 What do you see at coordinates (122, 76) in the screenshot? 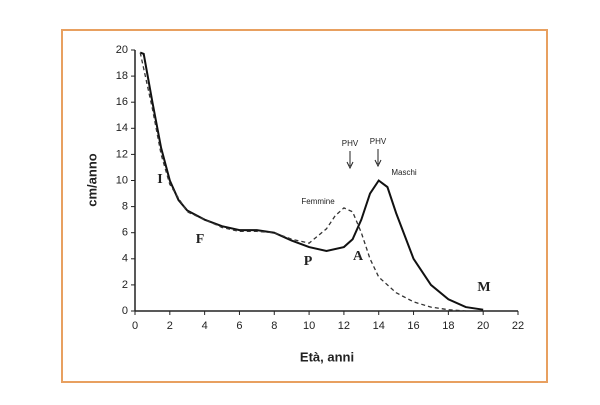
I see `y-tick-label: 18` at bounding box center [122, 76].